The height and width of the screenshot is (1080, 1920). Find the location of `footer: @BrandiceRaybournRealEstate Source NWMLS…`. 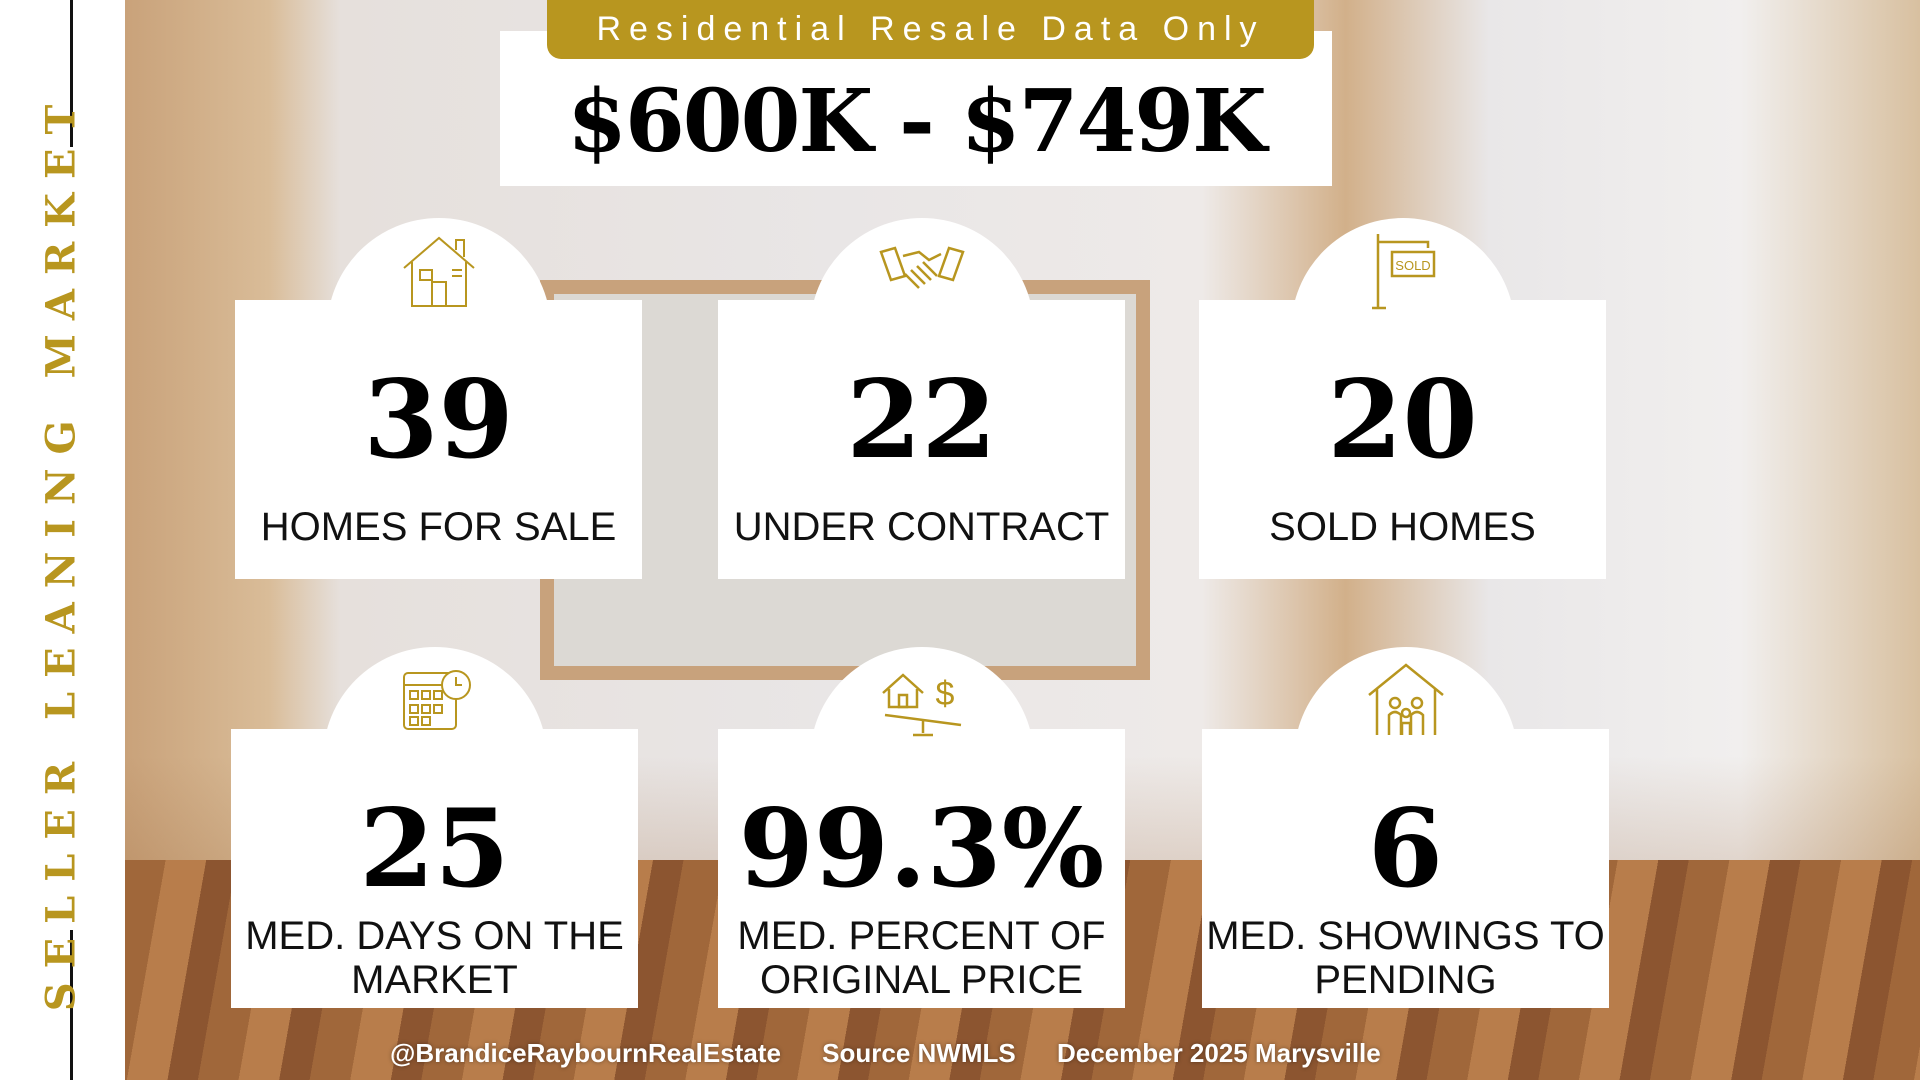

footer: @BrandiceRaybournRealEstate Source NWMLS… is located at coordinates (902, 1053).